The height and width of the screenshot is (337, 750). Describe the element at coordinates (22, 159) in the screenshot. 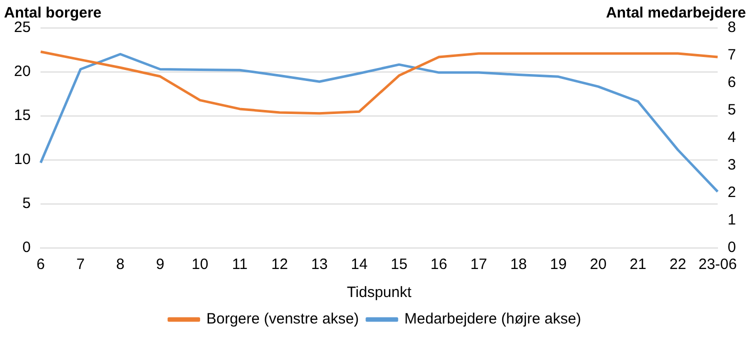

I see `y-tick-label: 10` at that location.